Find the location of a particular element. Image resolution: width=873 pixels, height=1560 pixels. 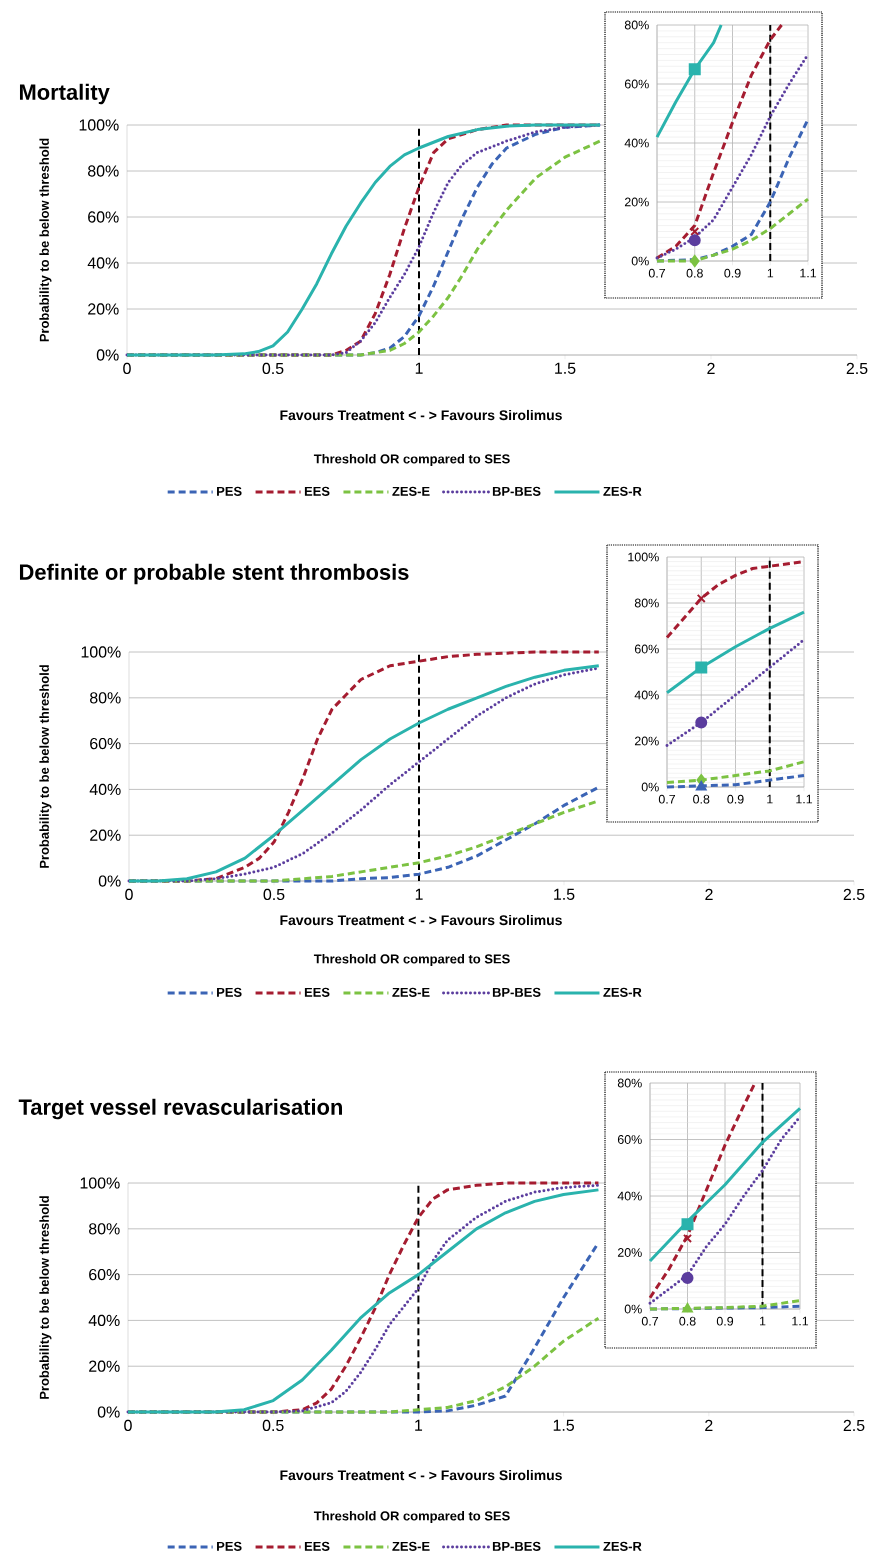

chart-title: Definite or probable stent thrombosis is located at coordinates (214, 574).